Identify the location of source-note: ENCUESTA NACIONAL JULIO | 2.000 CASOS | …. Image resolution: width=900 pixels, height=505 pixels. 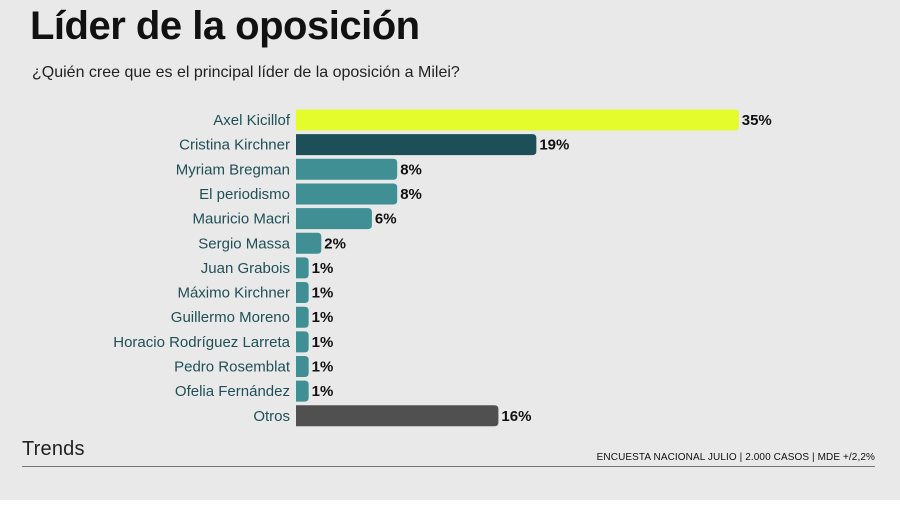
(735, 457).